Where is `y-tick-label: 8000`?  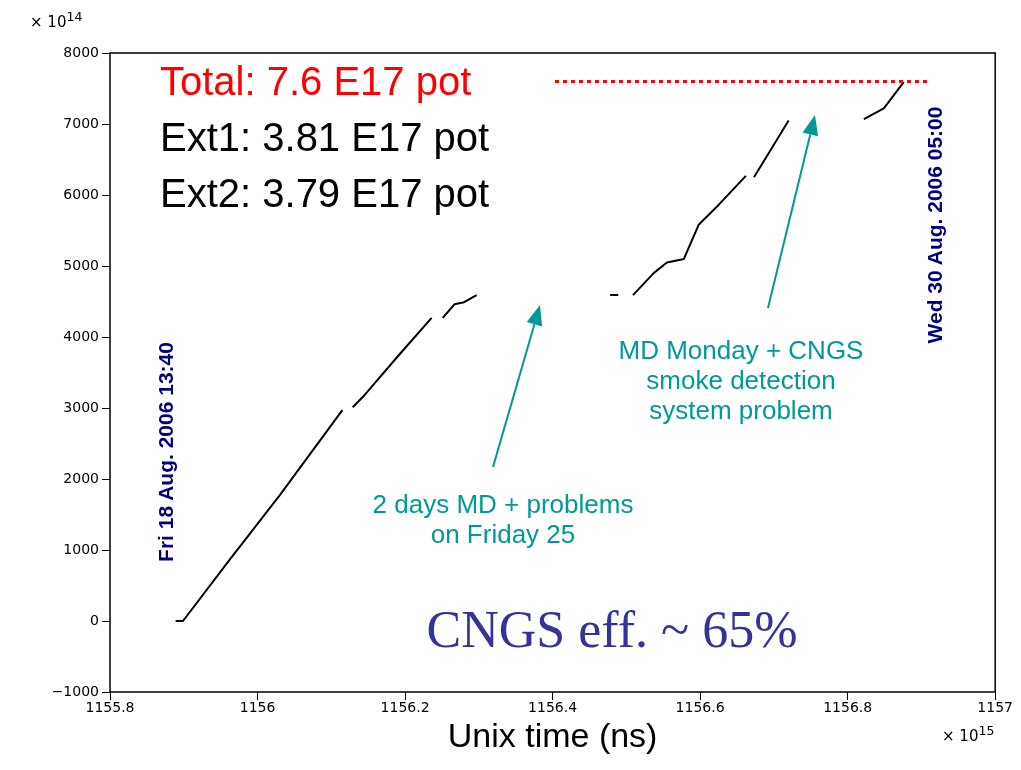
y-tick-label: 8000 is located at coordinates (81, 51).